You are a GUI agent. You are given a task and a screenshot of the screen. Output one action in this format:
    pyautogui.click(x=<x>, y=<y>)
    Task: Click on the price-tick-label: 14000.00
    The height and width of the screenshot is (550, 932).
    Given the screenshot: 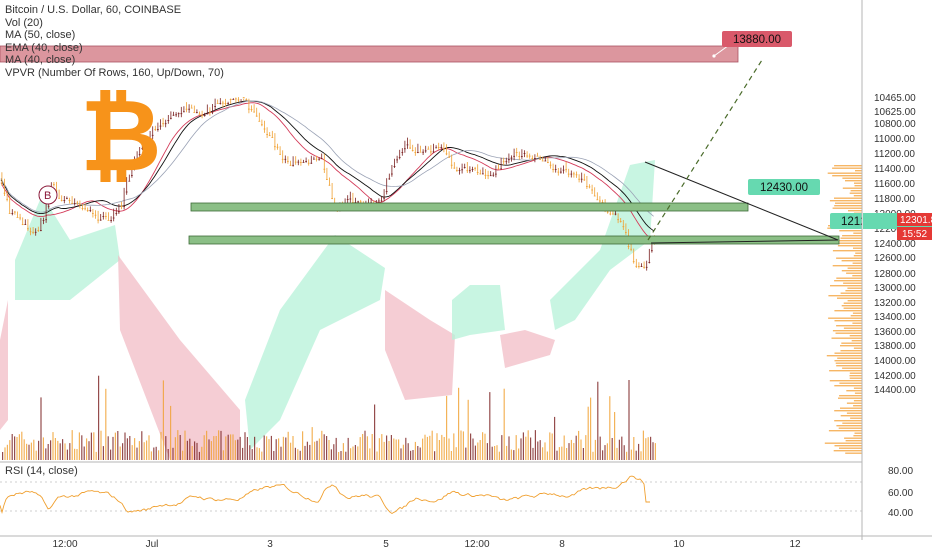 What is the action you would take?
    pyautogui.click(x=895, y=361)
    